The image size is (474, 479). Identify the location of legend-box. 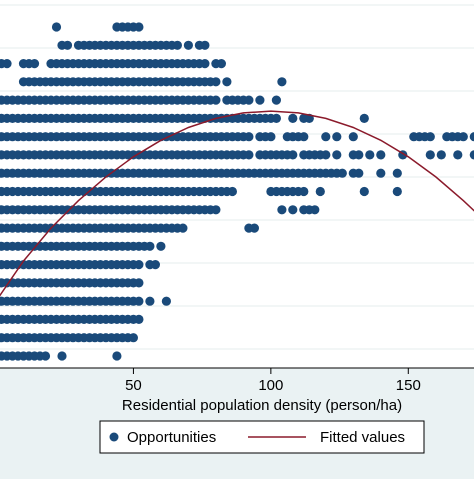
(262, 437).